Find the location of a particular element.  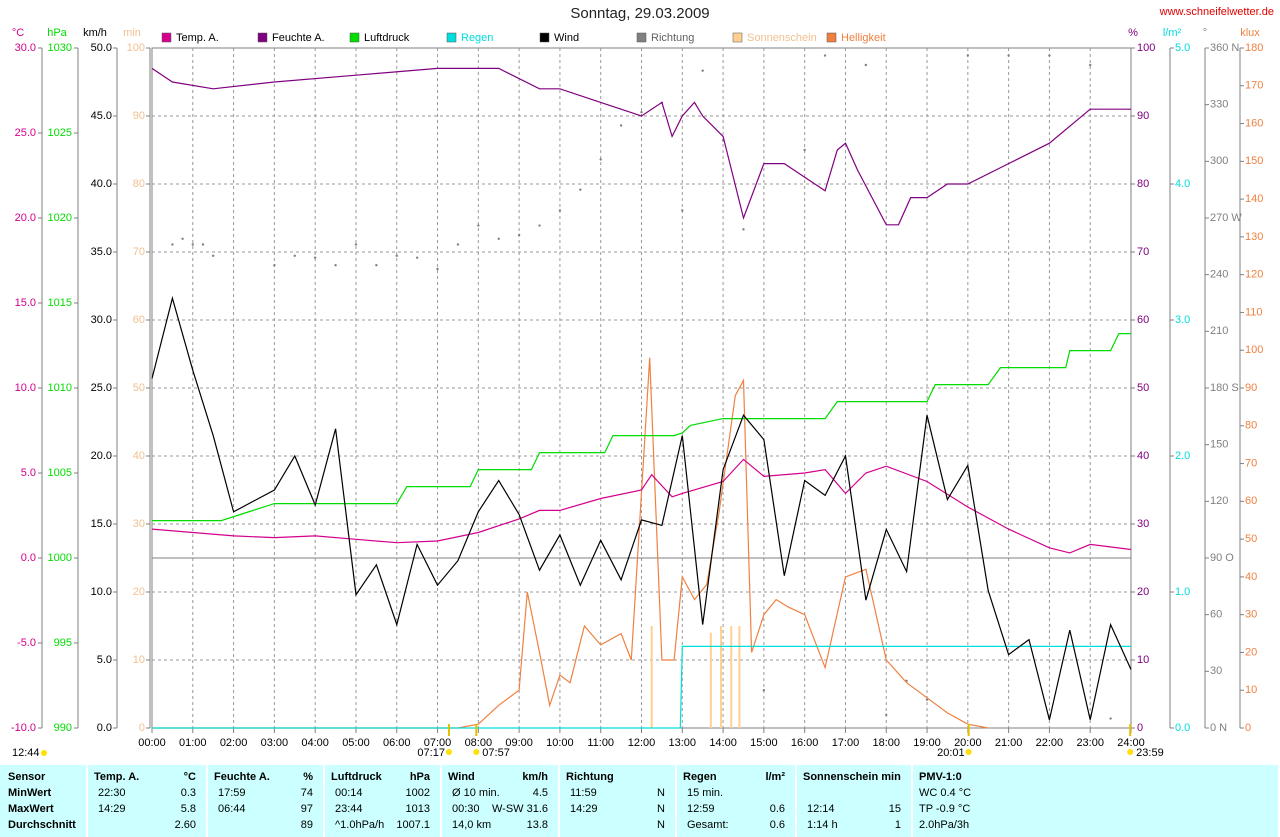

cell: 1002 is located at coordinates (417, 793).